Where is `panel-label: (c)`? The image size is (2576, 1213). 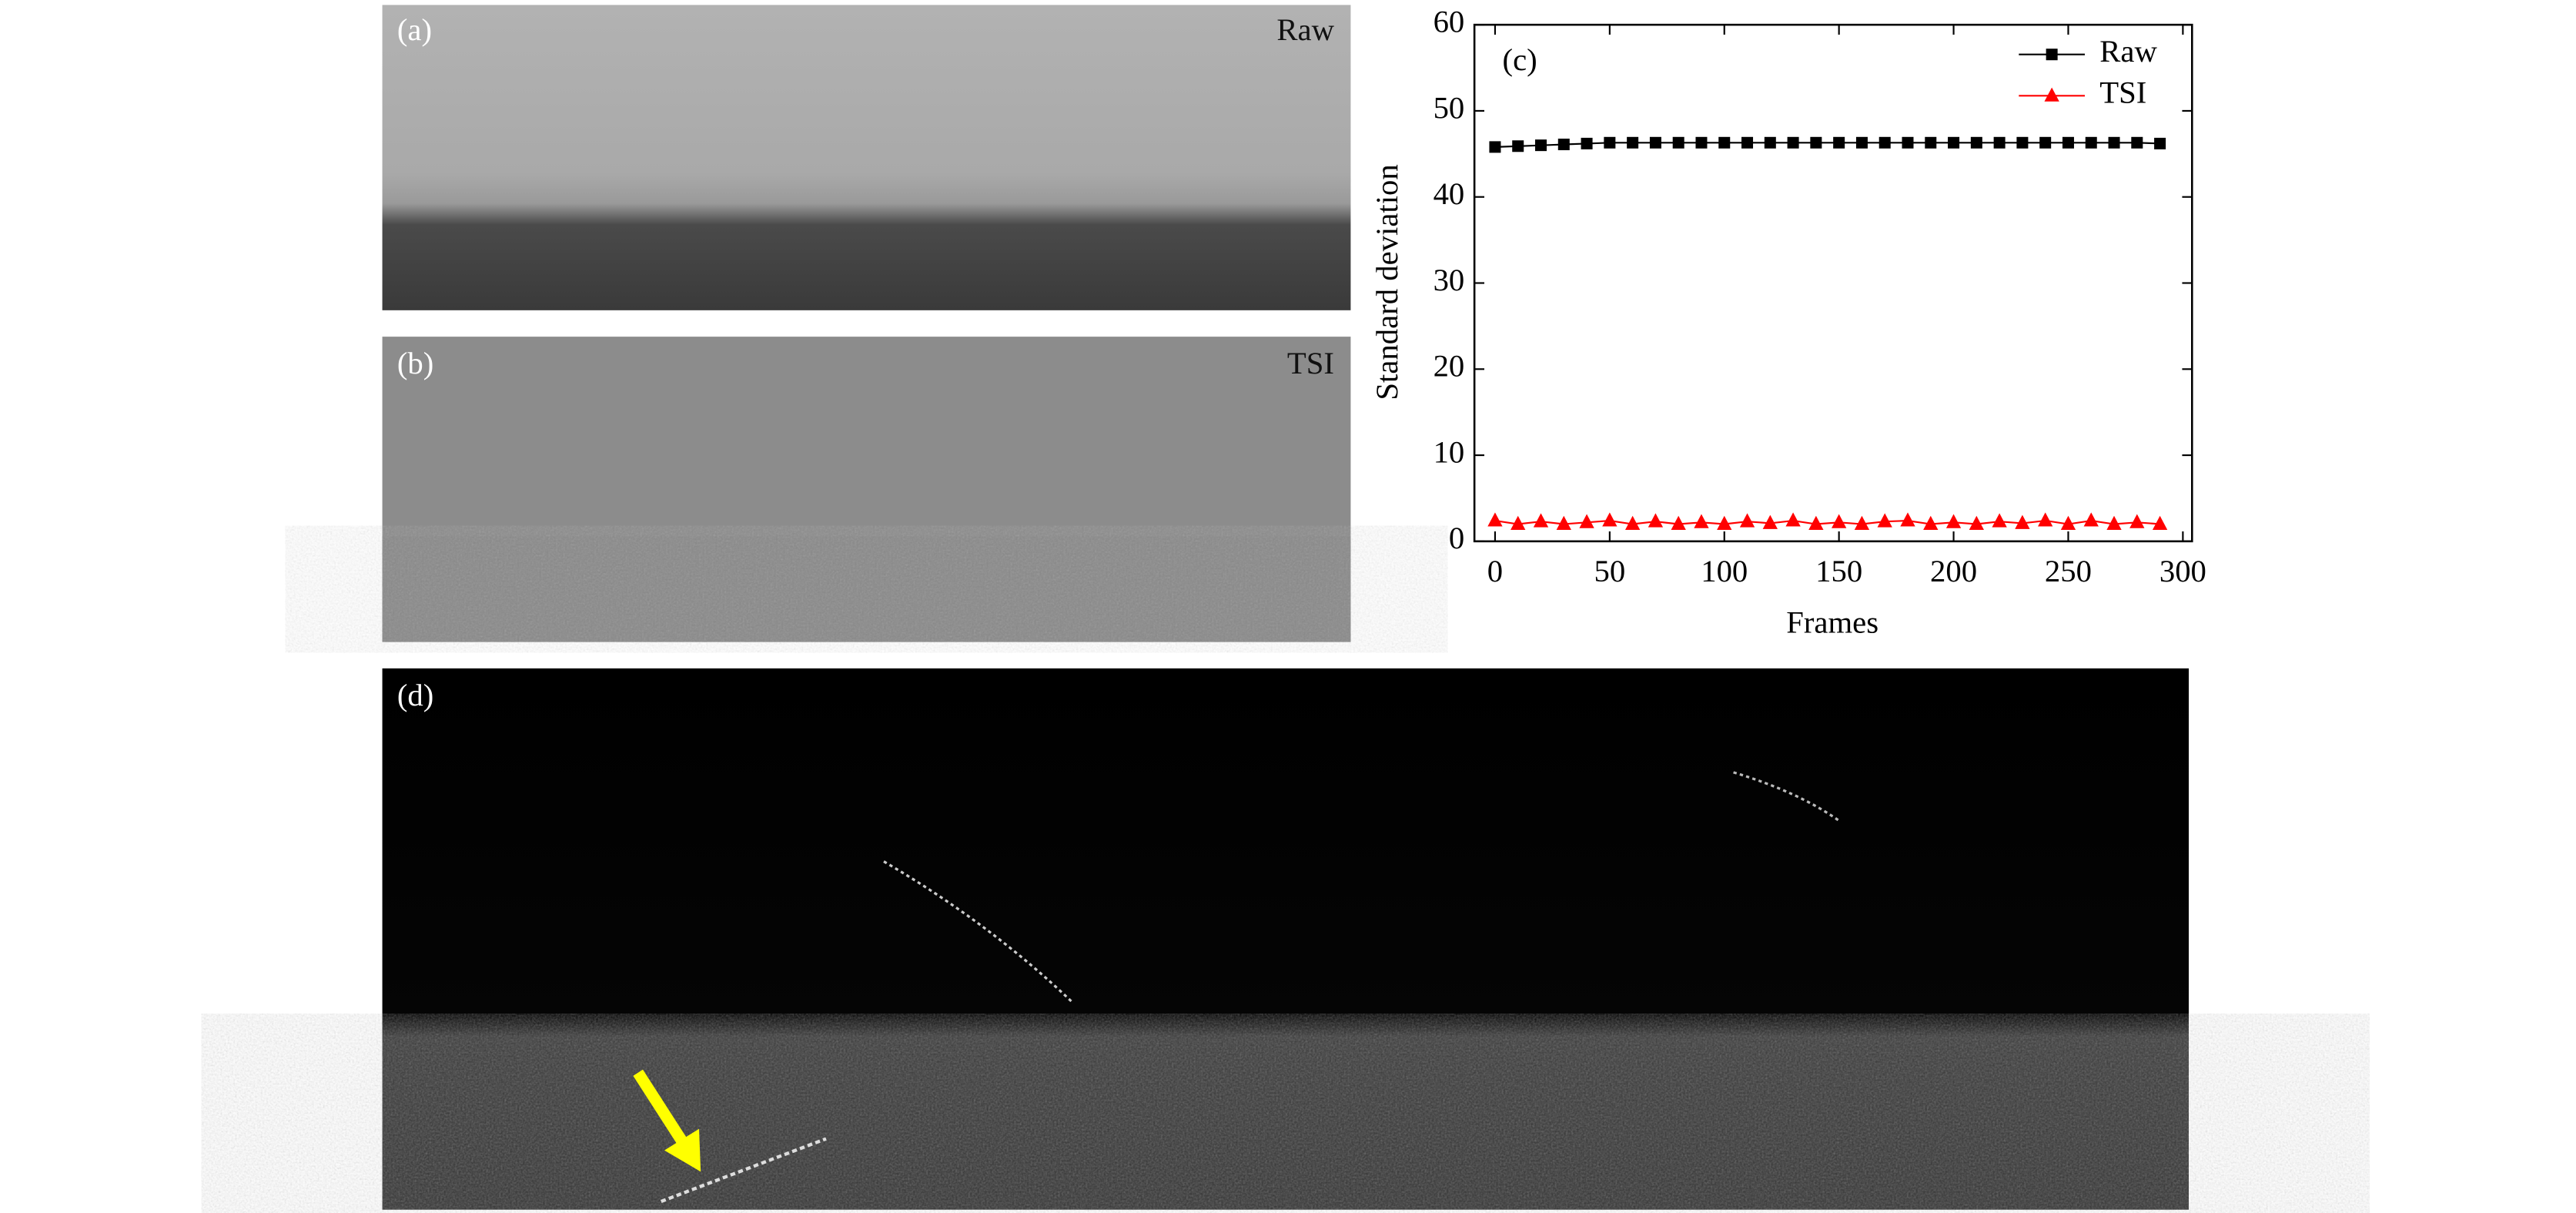 panel-label: (c) is located at coordinates (1520, 59).